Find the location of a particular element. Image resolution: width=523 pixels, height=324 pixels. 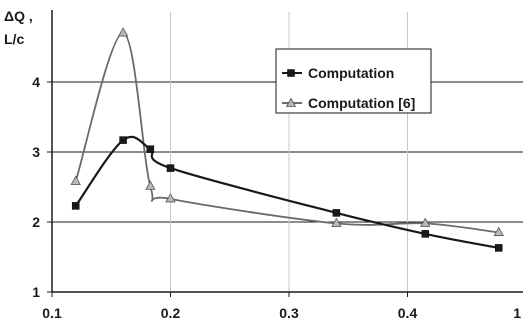

legend: Computation Computation [6] is located at coordinates (353, 81).